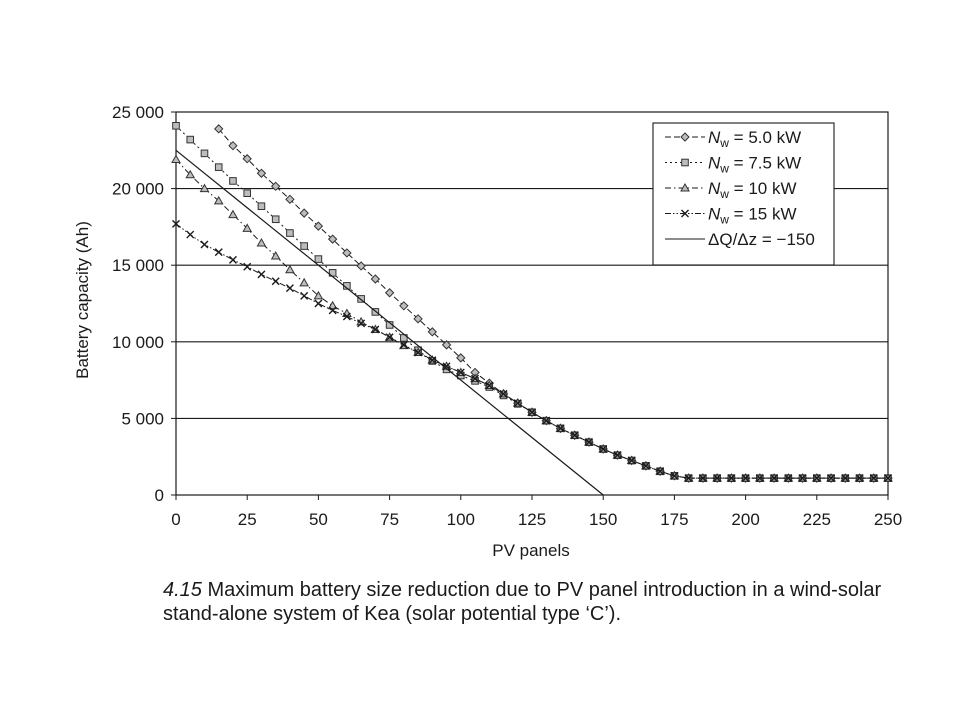  Describe the element at coordinates (142, 418) in the screenshot. I see `y-tick-label-1: 5 000` at that location.